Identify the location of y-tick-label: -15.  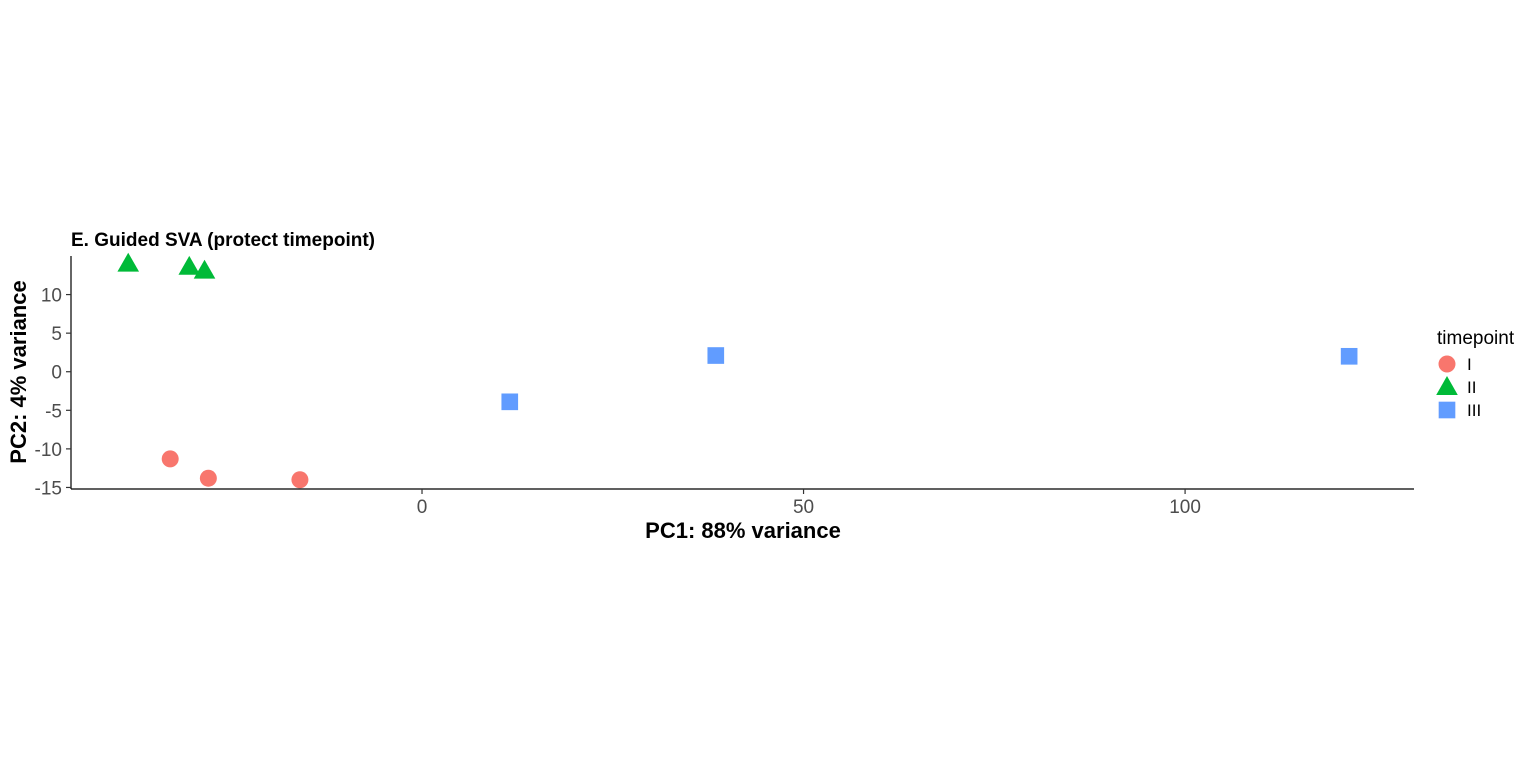
(48, 488).